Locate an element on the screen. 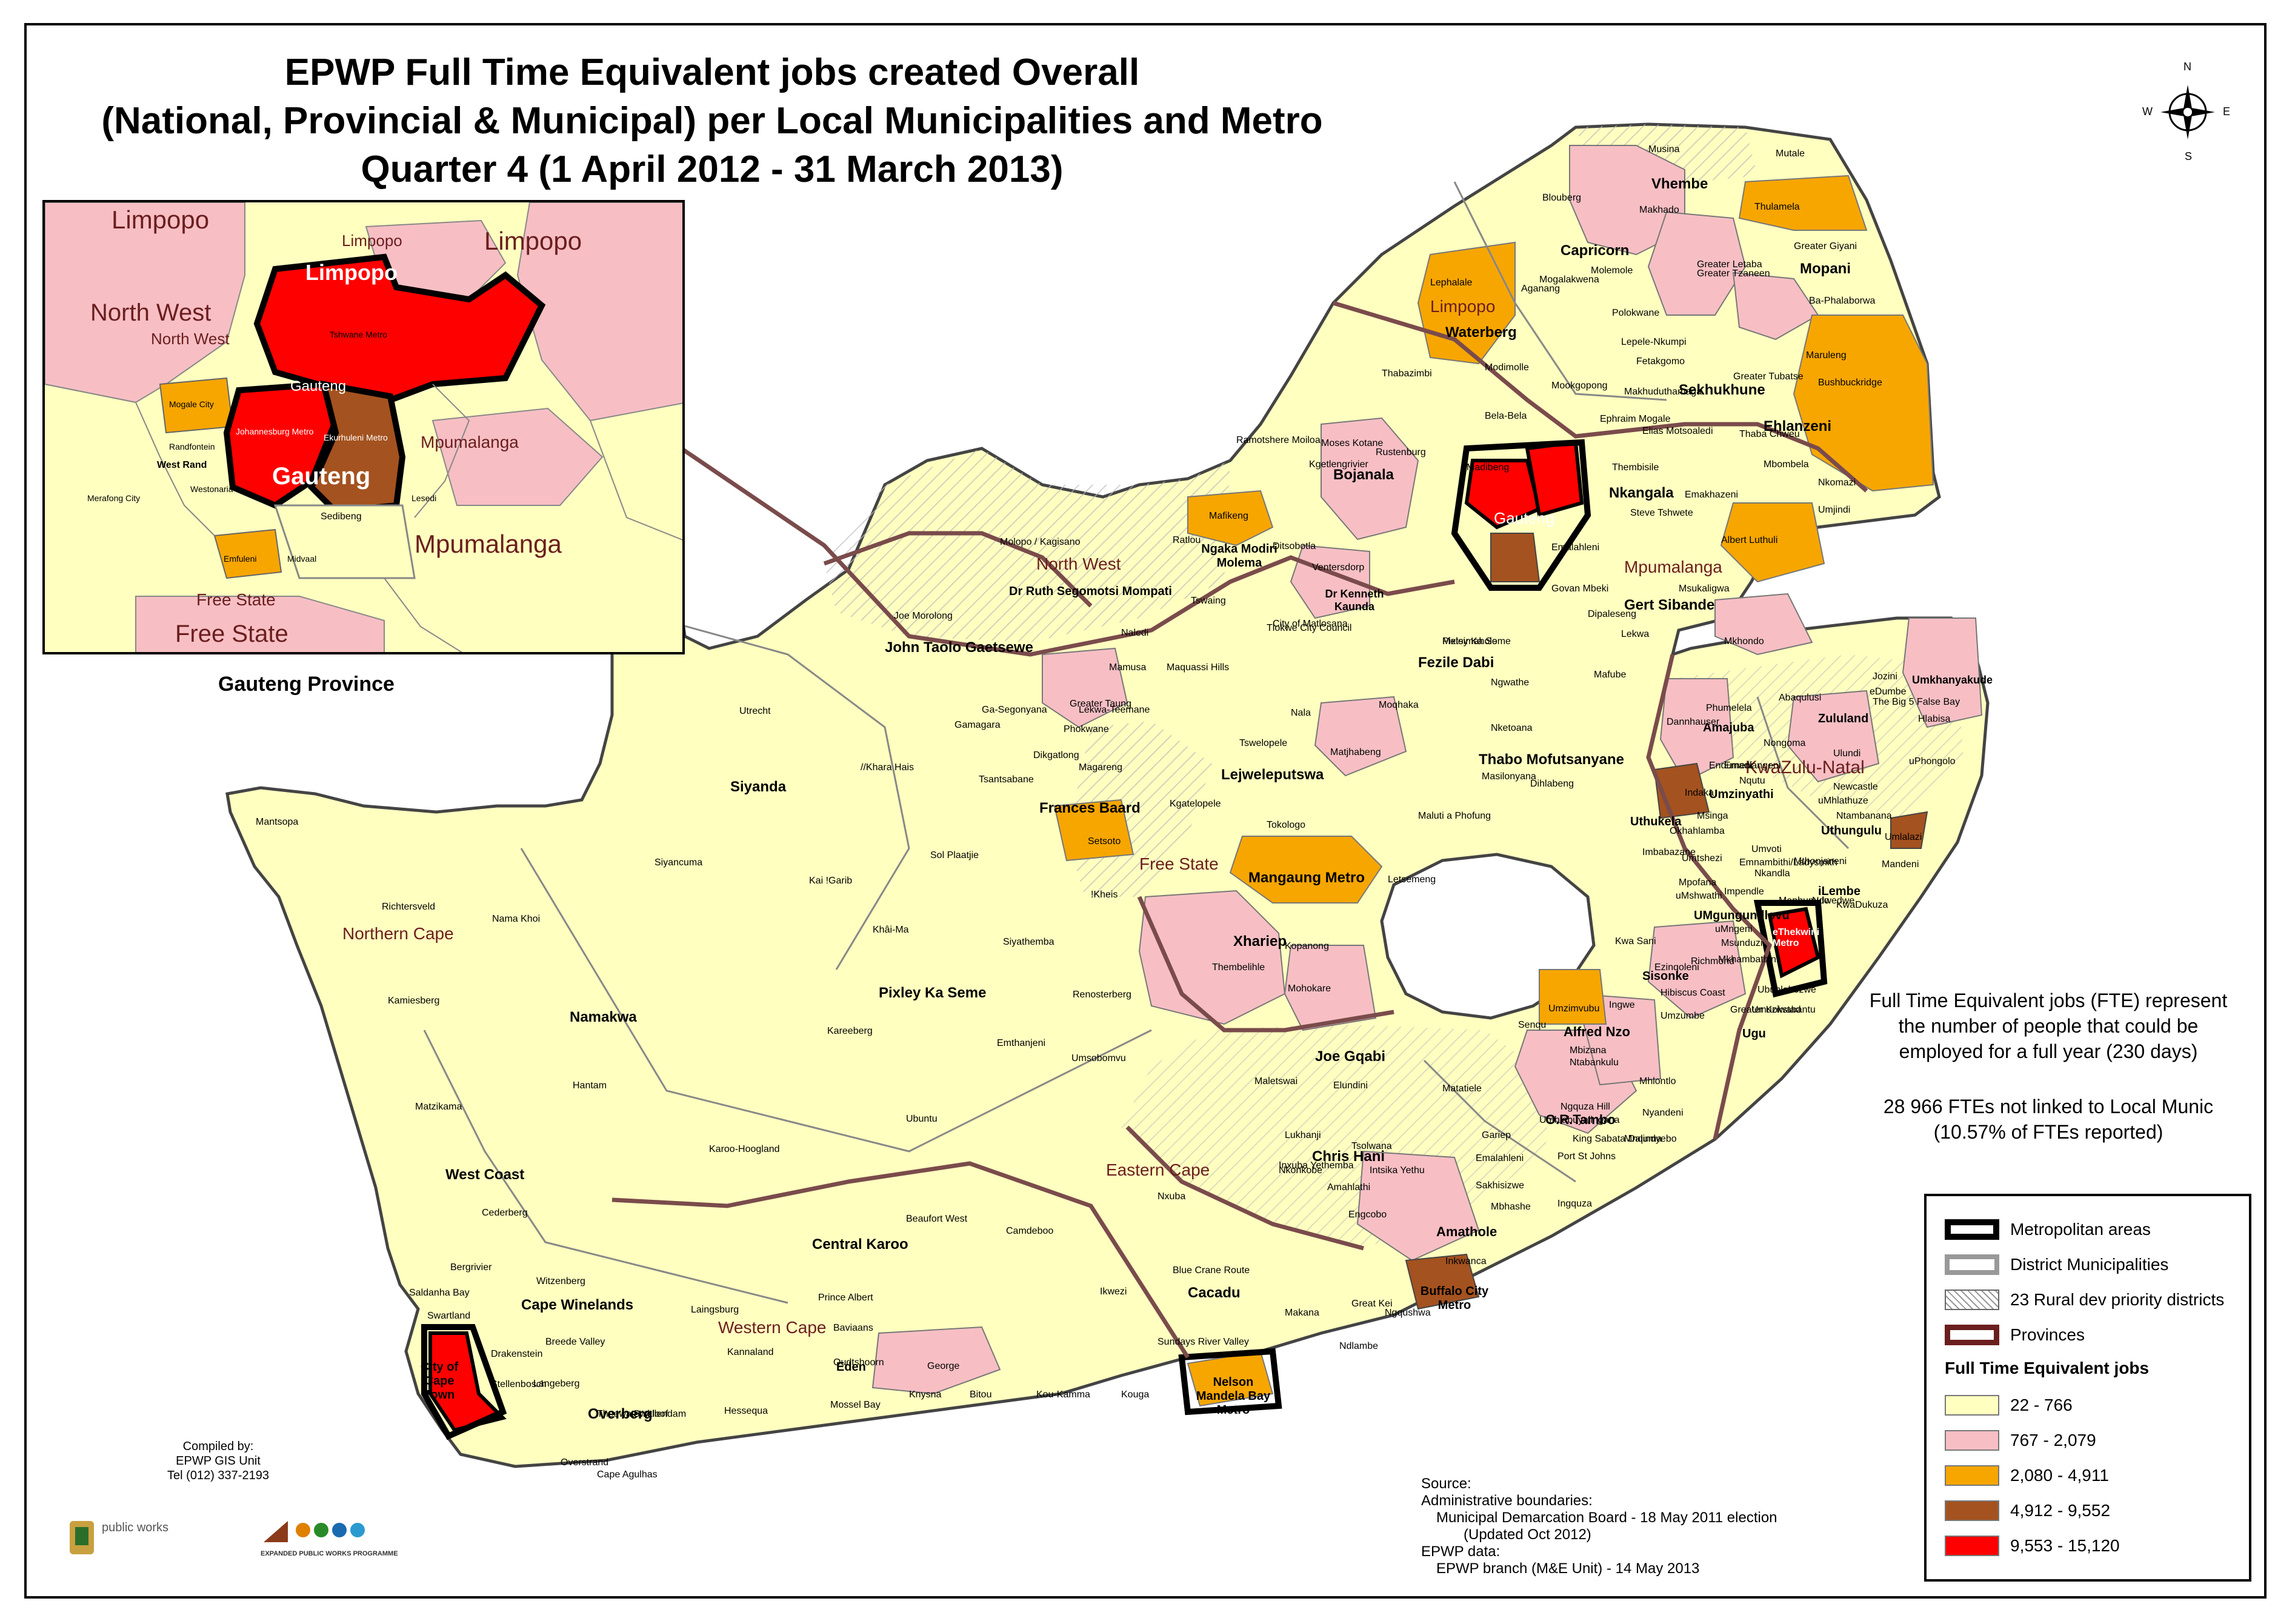 The height and width of the screenshot is (1624, 2295). inset-label-randfontein: Randfontein is located at coordinates (192, 447).